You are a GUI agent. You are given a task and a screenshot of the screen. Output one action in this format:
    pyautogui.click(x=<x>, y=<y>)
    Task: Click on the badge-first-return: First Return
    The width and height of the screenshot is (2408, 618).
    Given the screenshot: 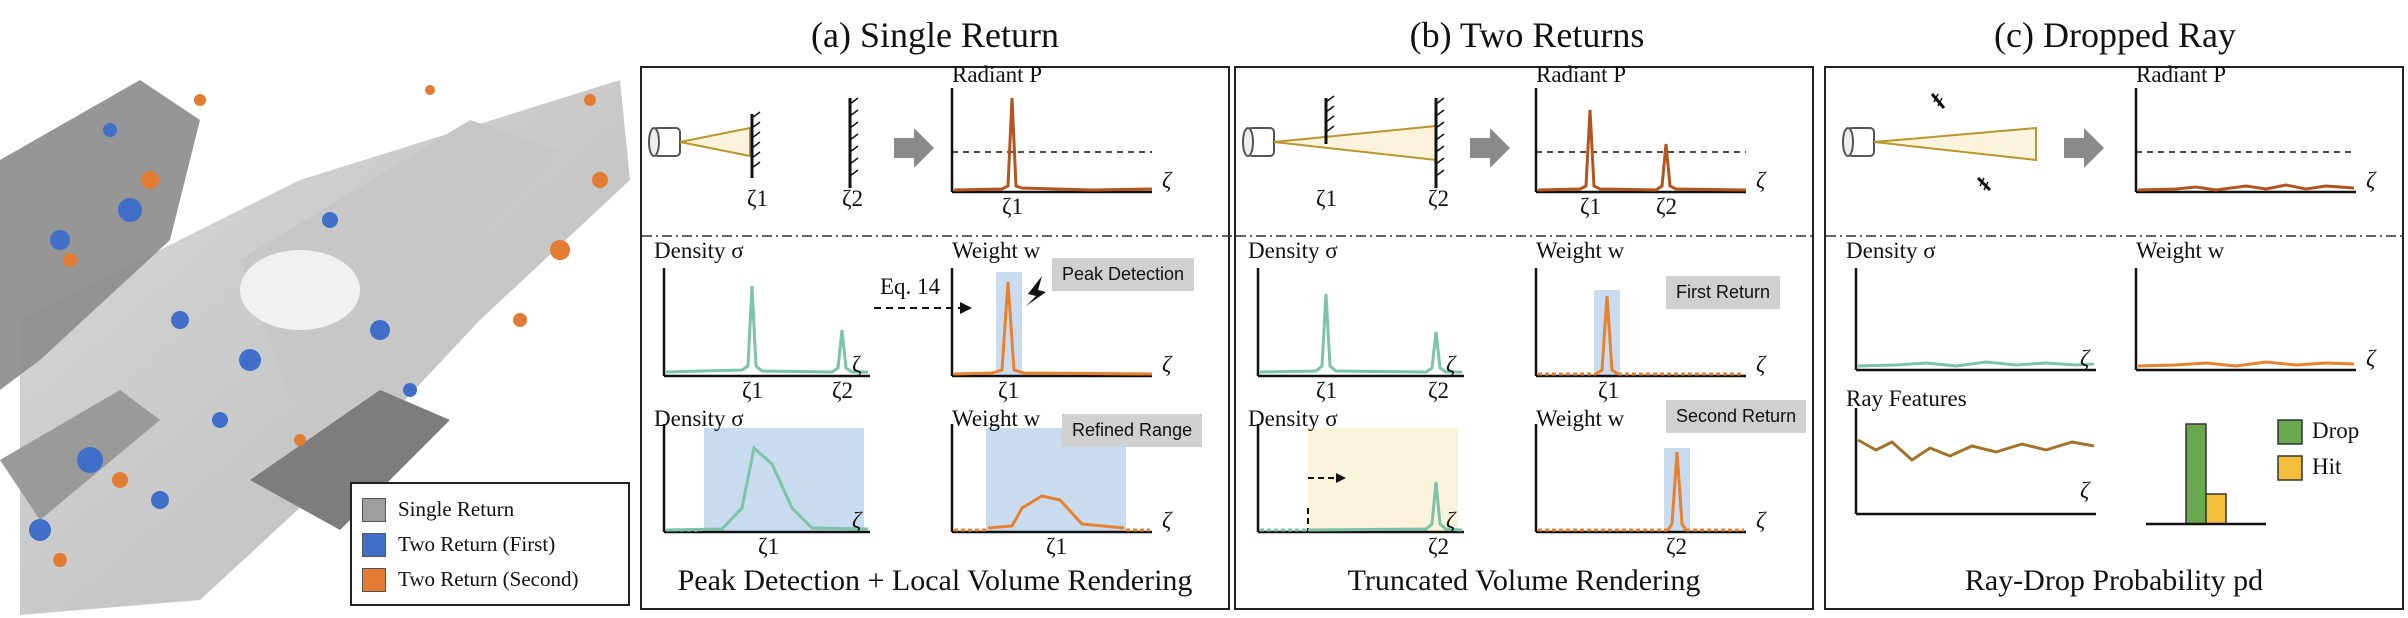 What is the action you would take?
    pyautogui.click(x=1723, y=292)
    